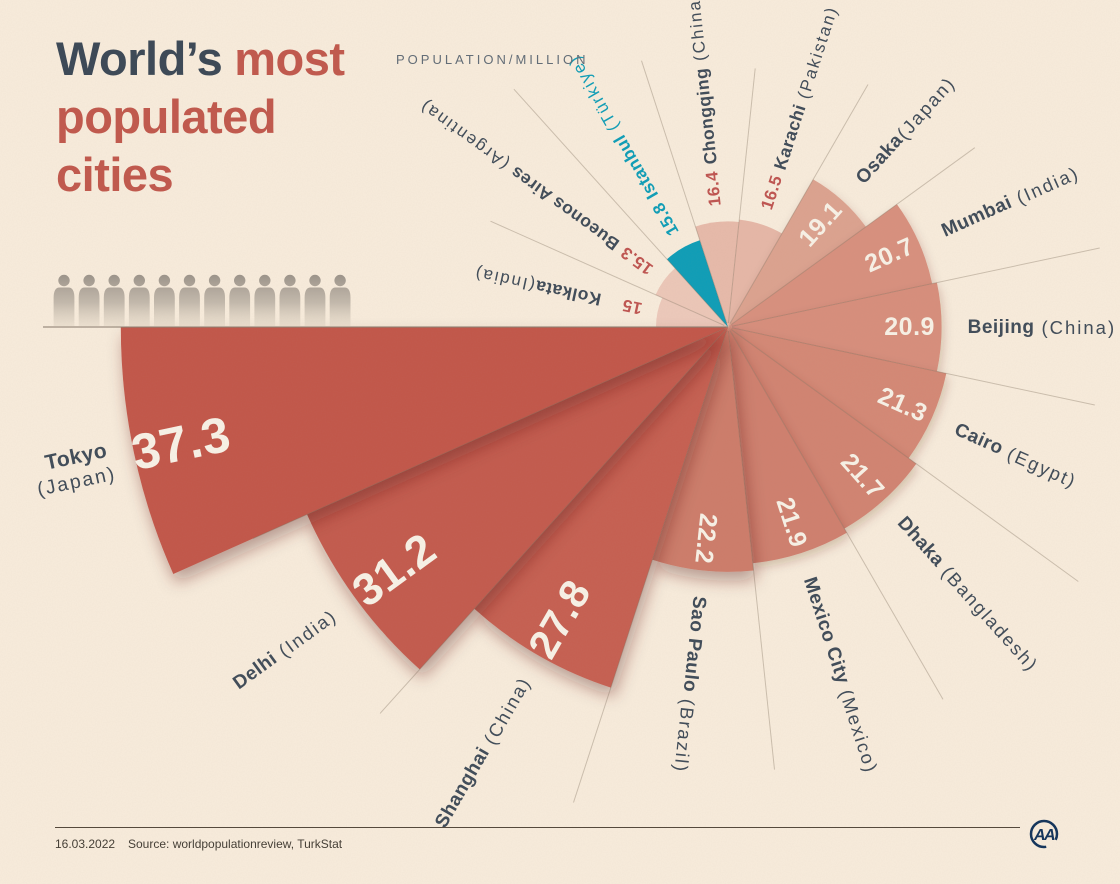 The width and height of the screenshot is (1120, 884). I want to click on title-line3: cities, so click(115, 174).